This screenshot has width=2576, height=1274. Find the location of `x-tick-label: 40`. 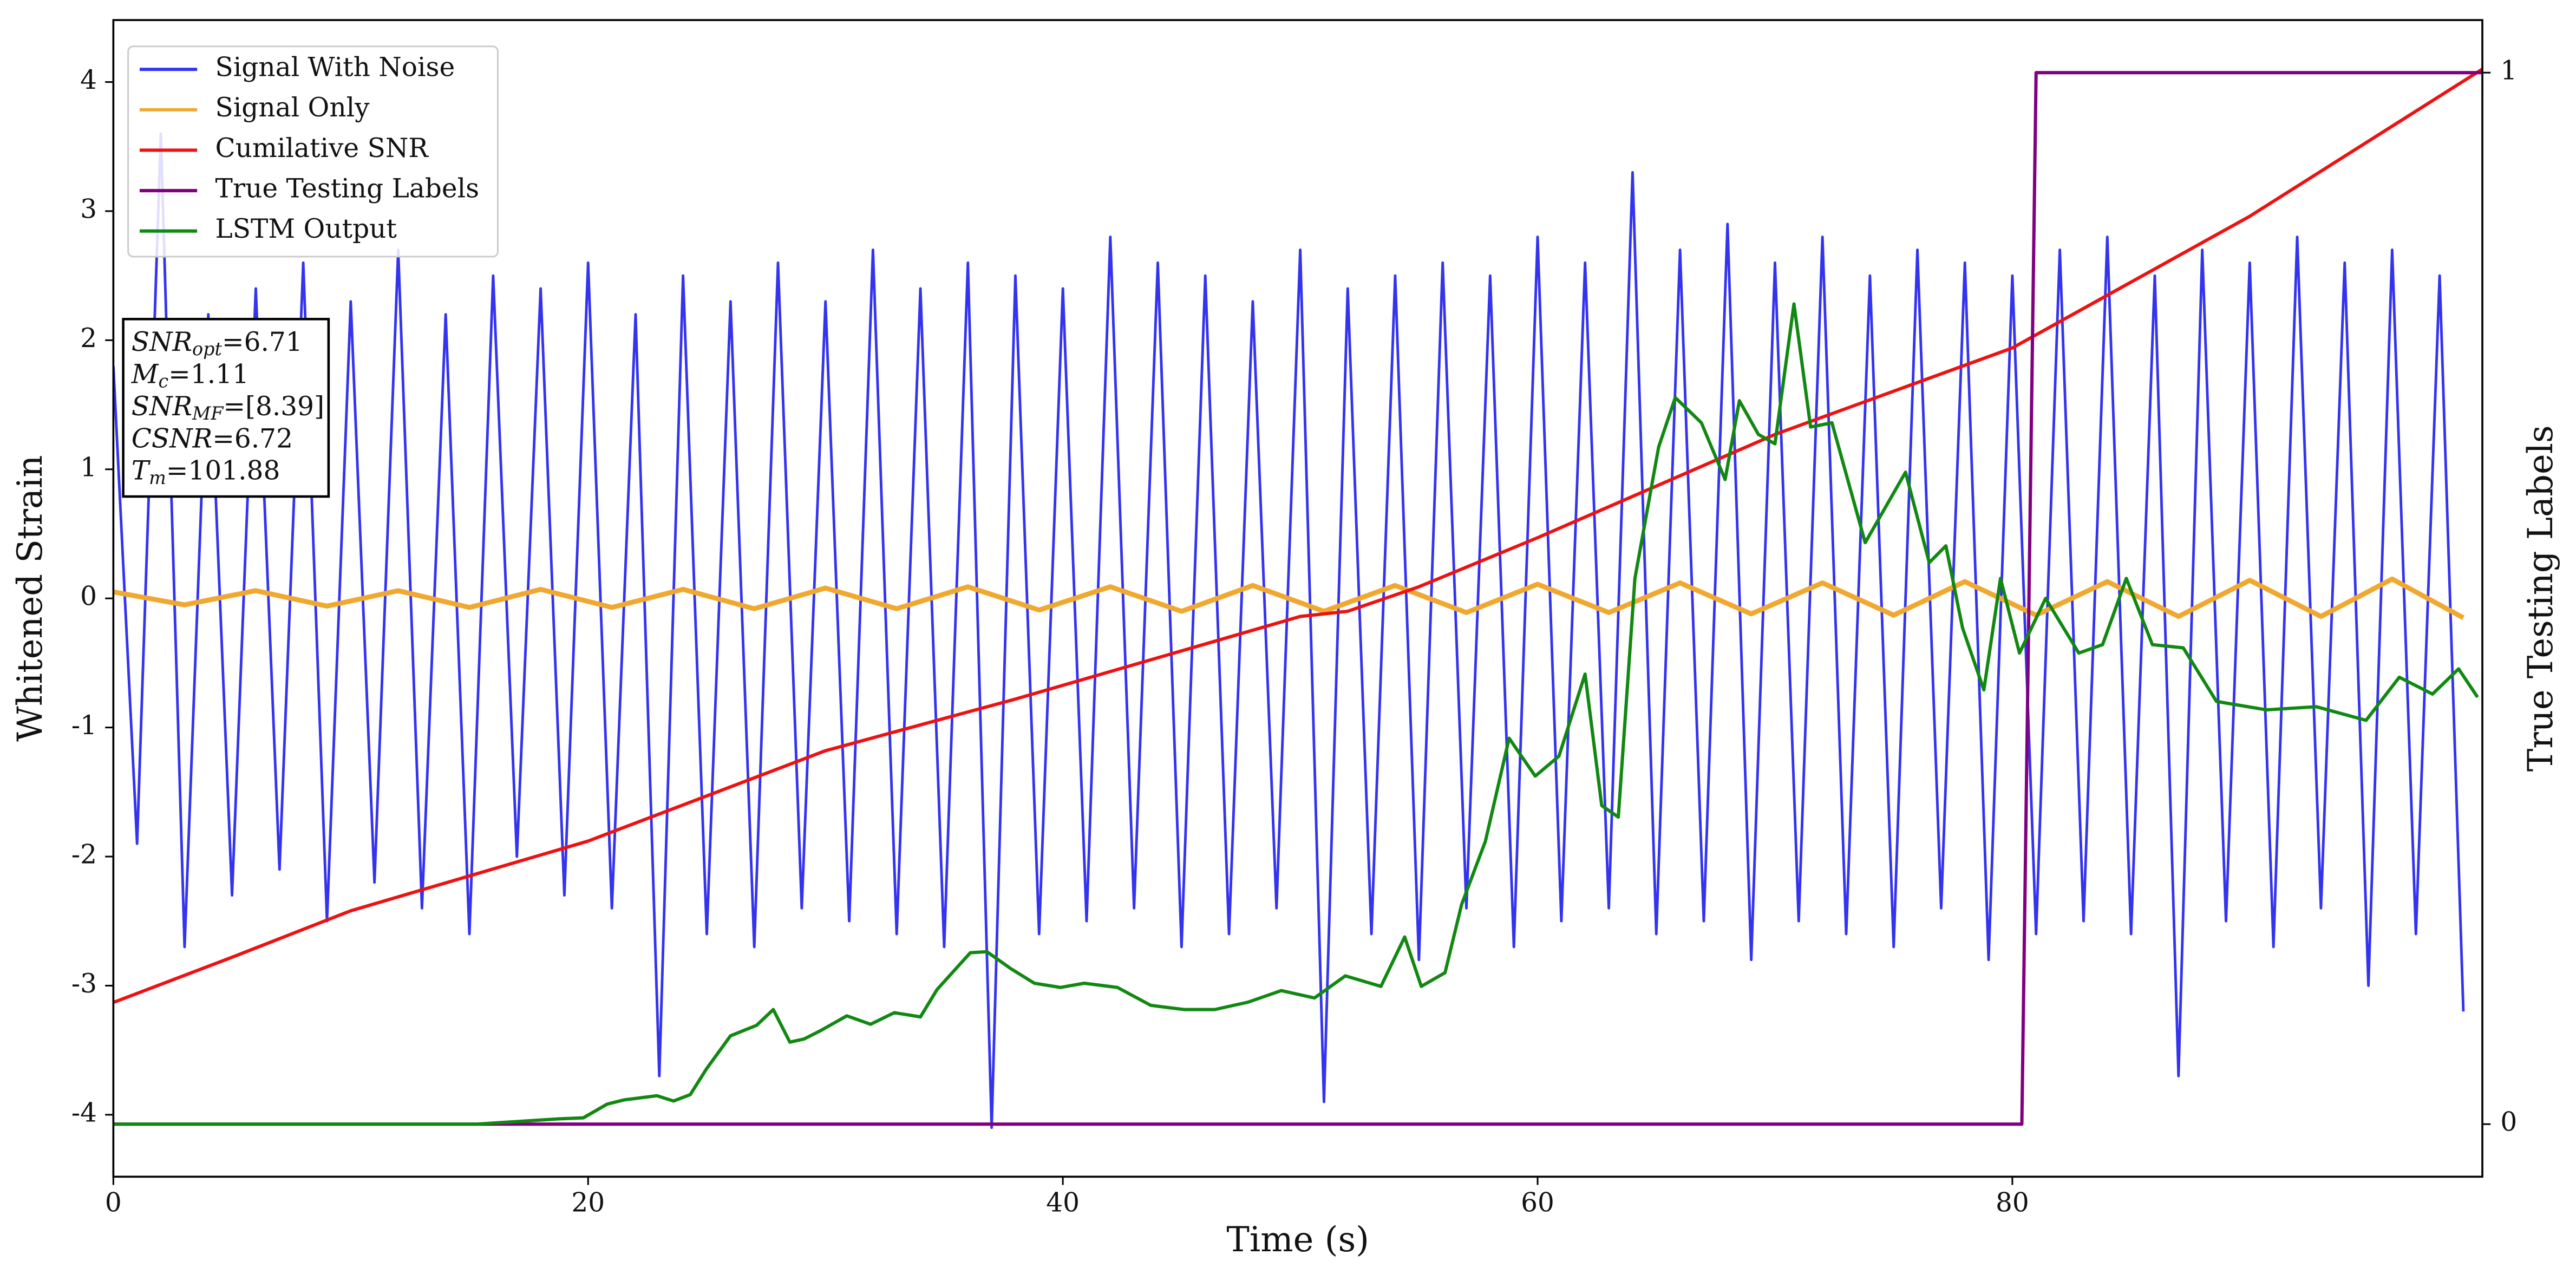

x-tick-label: 40 is located at coordinates (1063, 1202).